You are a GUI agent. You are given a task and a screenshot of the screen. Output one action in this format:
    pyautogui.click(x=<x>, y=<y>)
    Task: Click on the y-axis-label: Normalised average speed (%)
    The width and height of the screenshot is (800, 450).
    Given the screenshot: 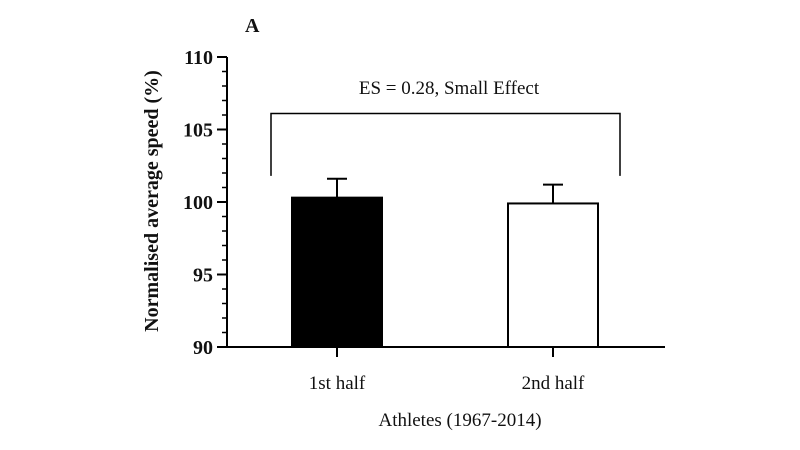 What is the action you would take?
    pyautogui.click(x=152, y=201)
    